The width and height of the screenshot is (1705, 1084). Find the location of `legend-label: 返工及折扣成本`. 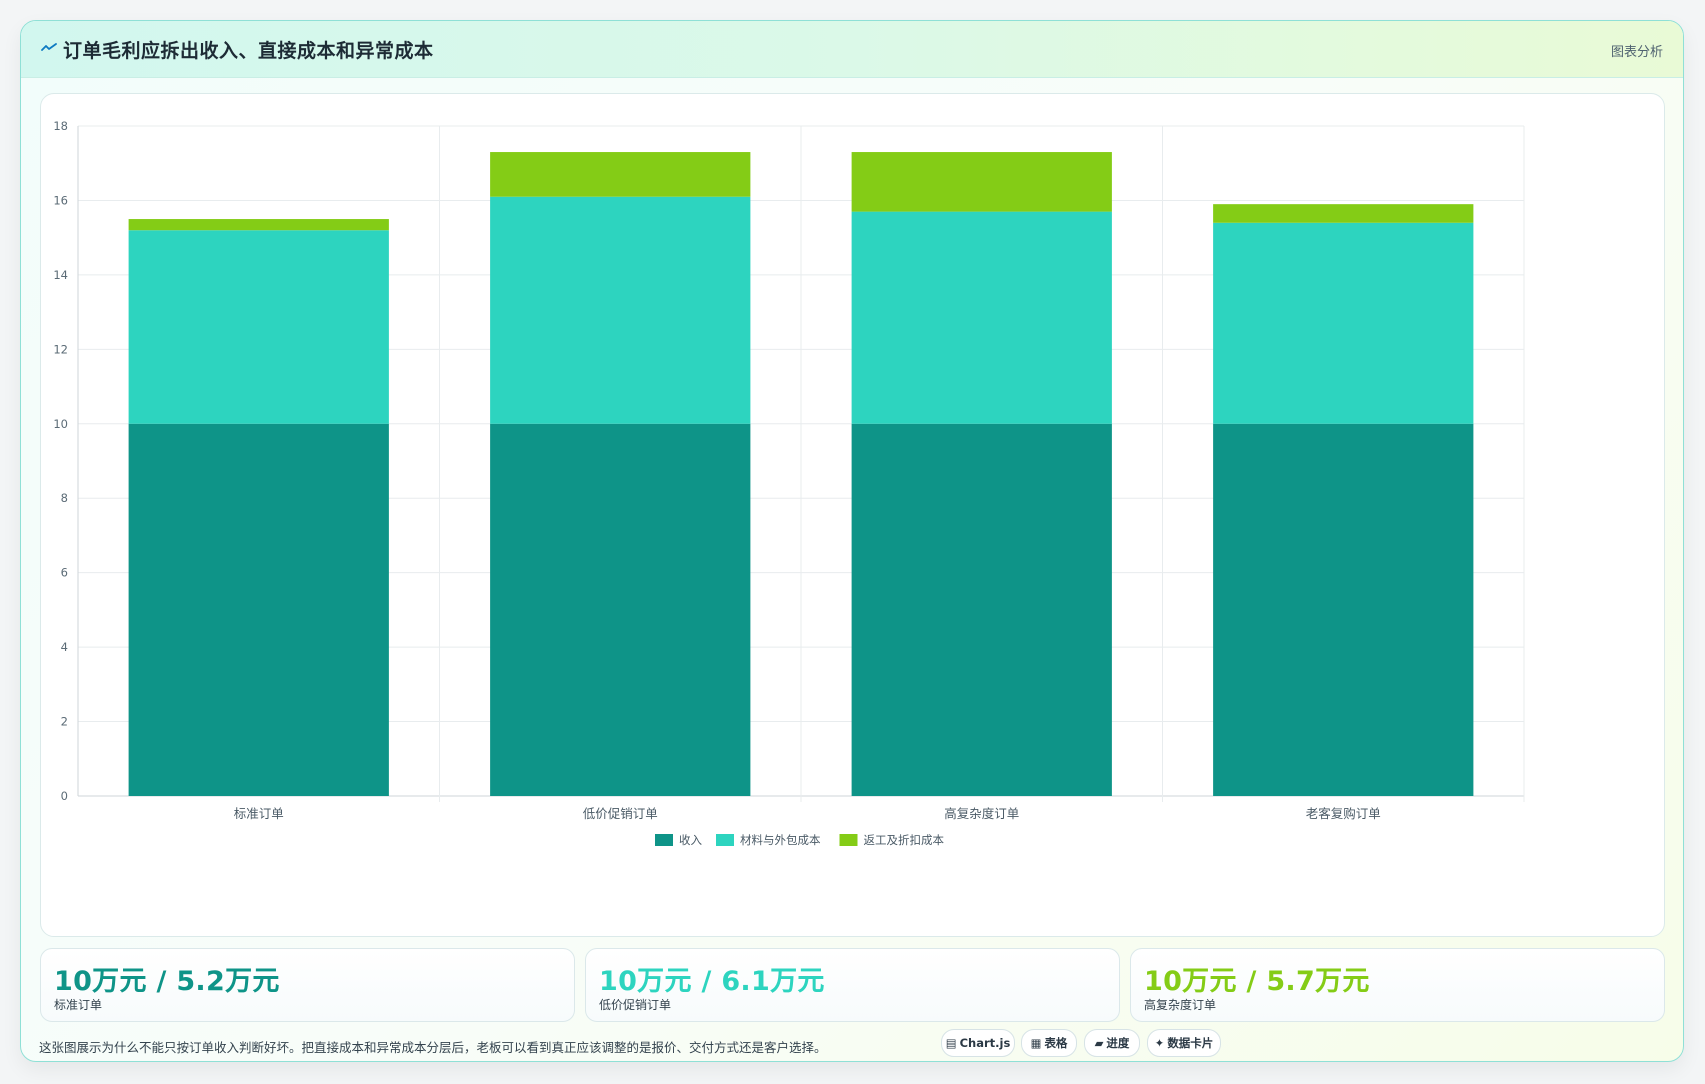

legend-label: 返工及折扣成本 is located at coordinates (904, 840).